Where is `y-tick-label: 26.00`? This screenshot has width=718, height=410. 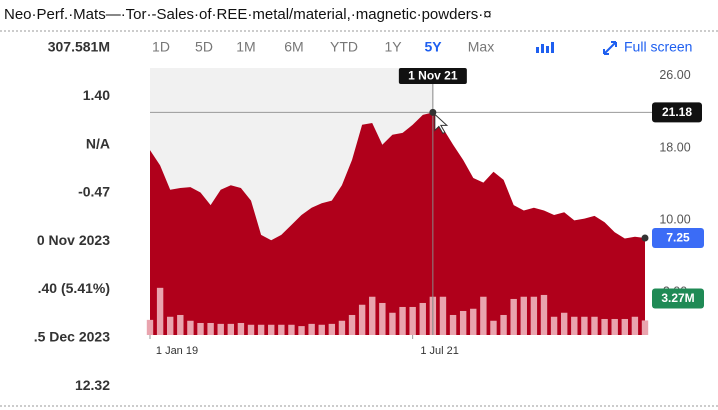
y-tick-label: 26.00 is located at coordinates (674, 75).